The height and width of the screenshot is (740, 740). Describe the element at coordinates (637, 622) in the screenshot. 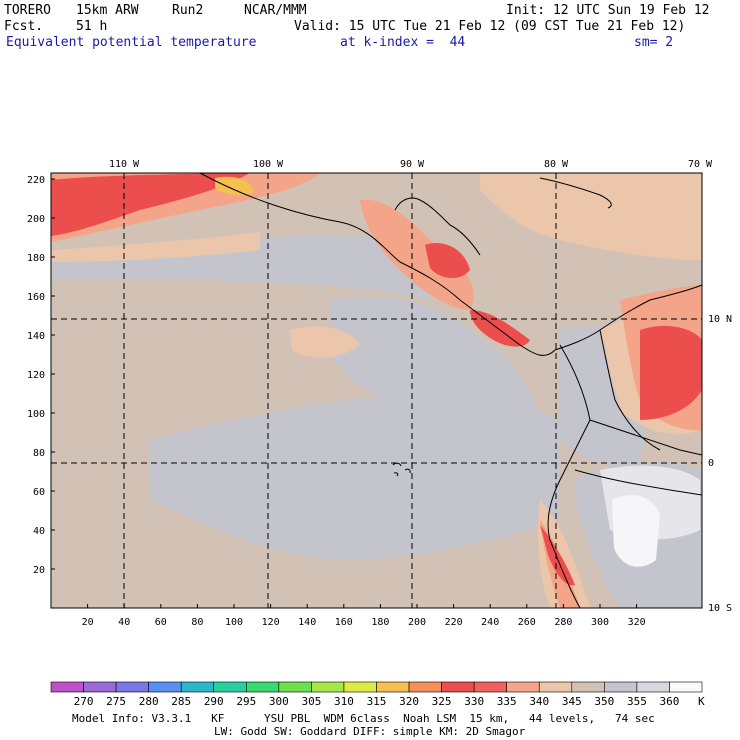

I see `x-tick-label: 320` at that location.